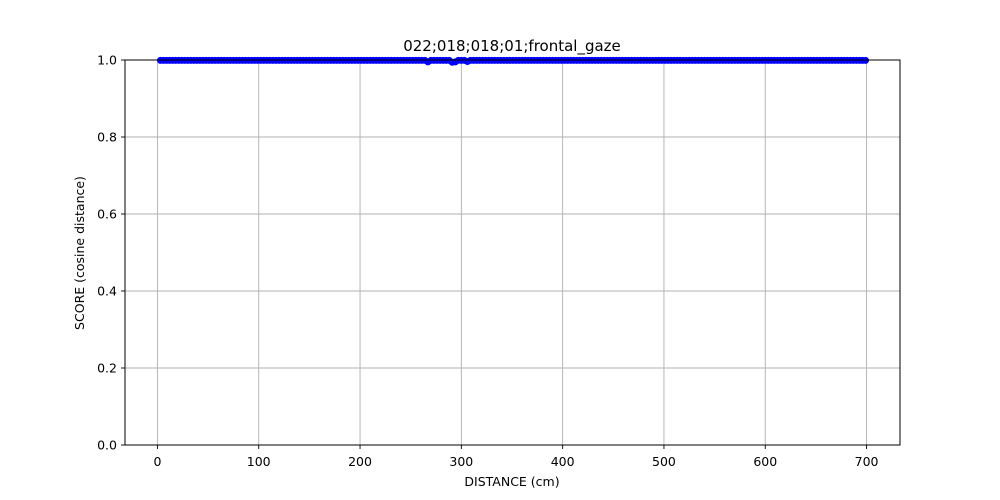 The width and height of the screenshot is (1000, 500). Describe the element at coordinates (79, 253) in the screenshot. I see `y-axis-label: SCORE (cosine distance)` at that location.